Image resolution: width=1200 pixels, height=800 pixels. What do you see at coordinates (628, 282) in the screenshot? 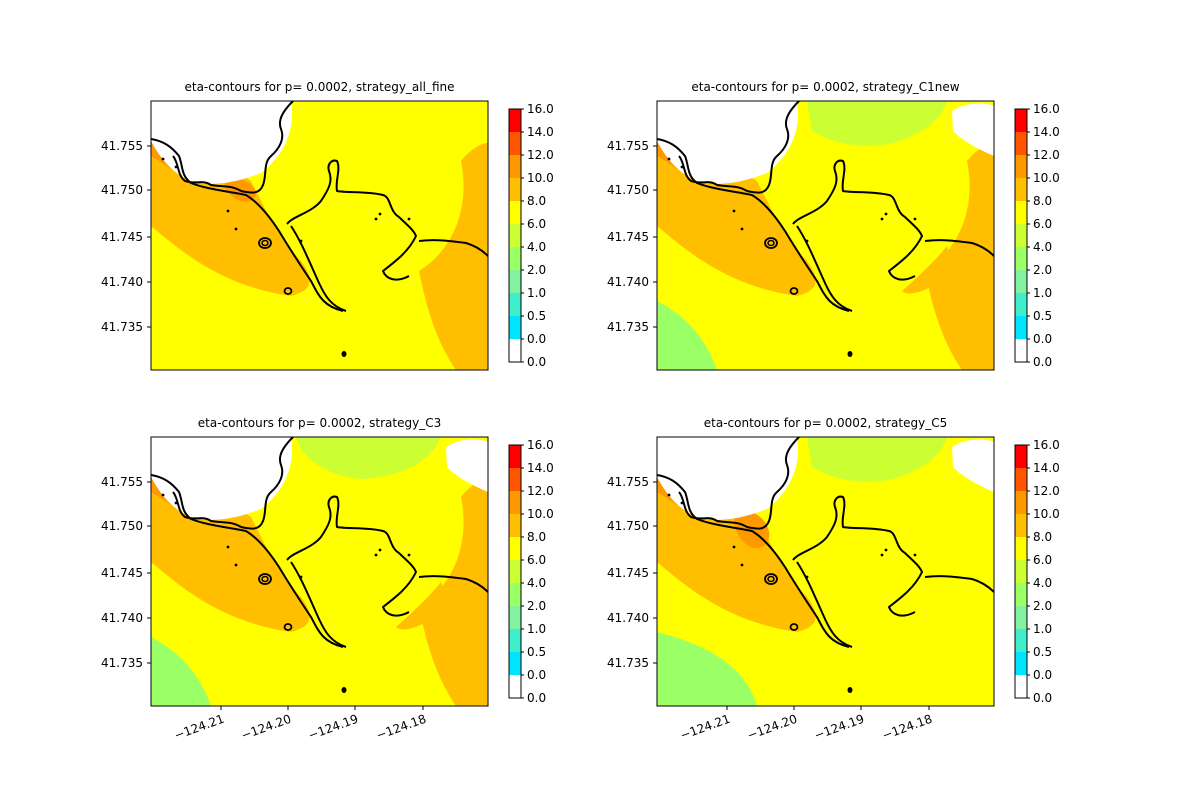
I see `y-tick-label: 41.740` at bounding box center [628, 282].